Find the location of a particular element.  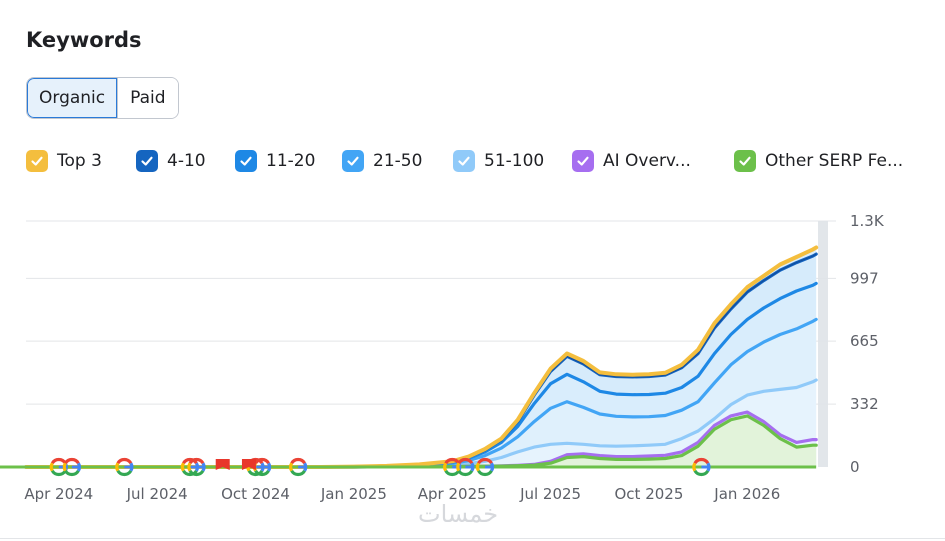

keyword-type-toggle: Organic Paid is located at coordinates (102, 98).